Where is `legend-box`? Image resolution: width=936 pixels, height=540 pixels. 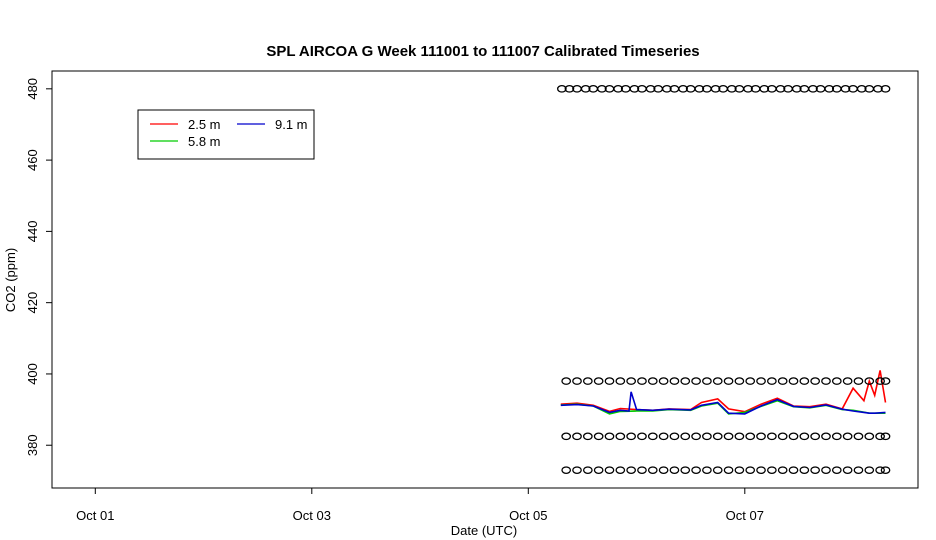
legend-box is located at coordinates (226, 134).